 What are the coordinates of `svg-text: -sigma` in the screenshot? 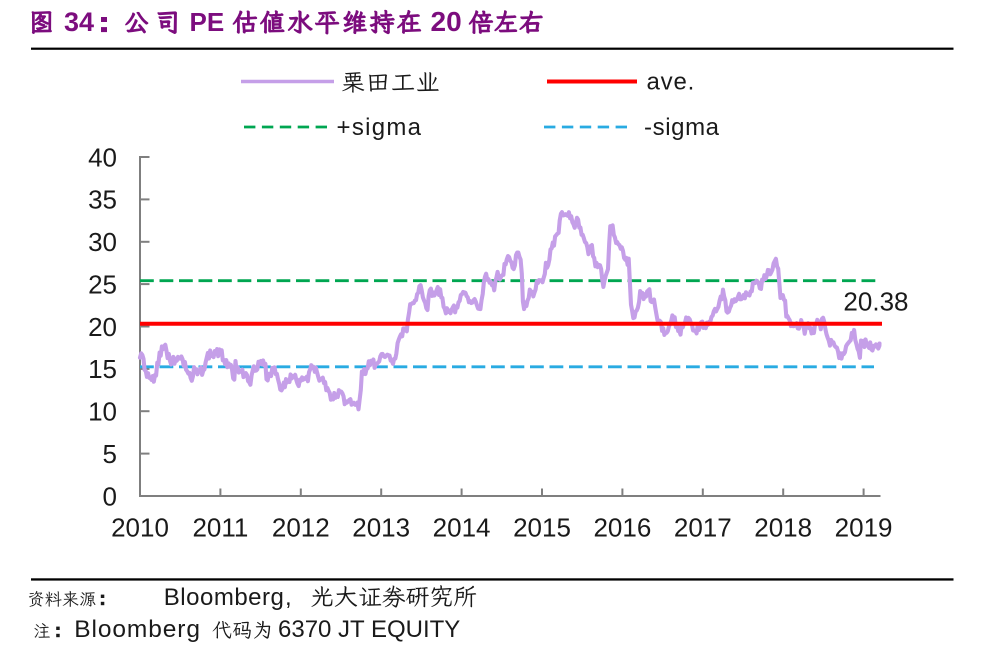 It's located at (682, 127).